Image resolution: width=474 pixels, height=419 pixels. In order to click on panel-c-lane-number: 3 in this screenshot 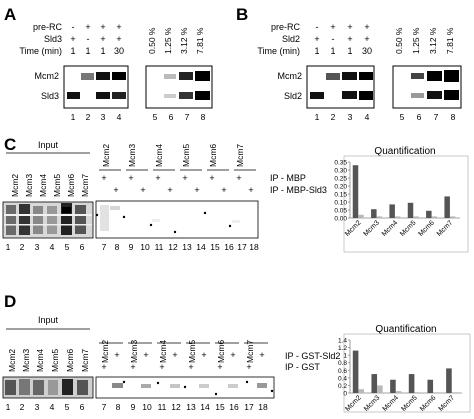, I will do `click(37, 247)`.